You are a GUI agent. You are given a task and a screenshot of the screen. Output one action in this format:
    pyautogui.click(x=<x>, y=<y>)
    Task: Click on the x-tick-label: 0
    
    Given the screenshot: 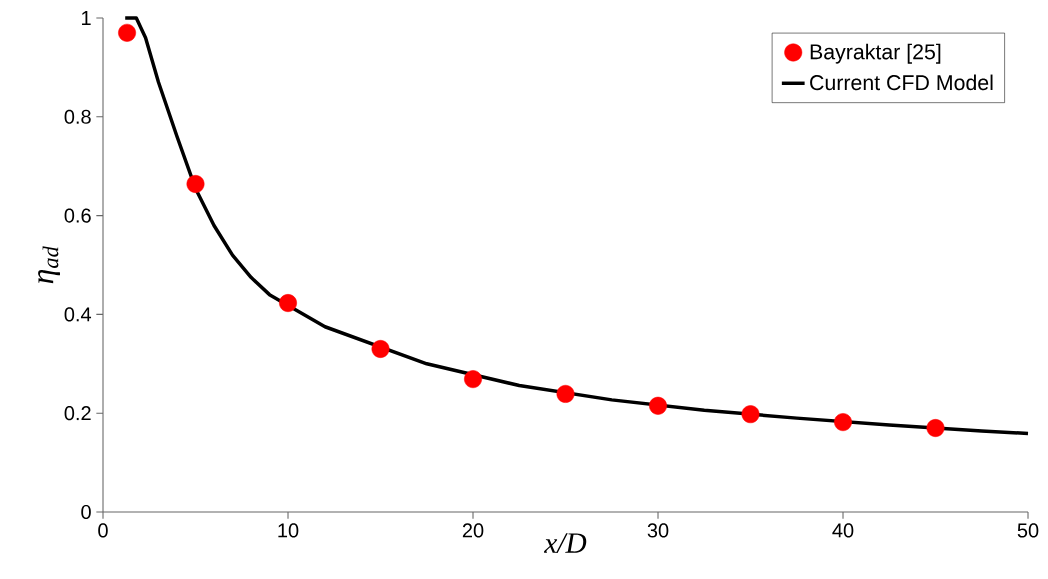 What is the action you would take?
    pyautogui.click(x=103, y=530)
    